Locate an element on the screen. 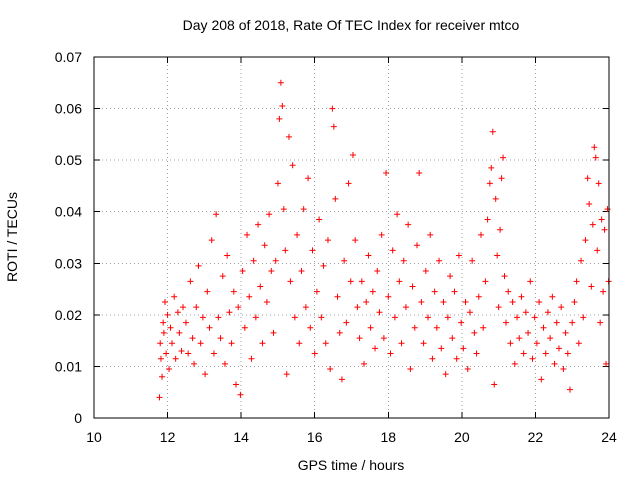 This screenshot has width=640, height=480. y-axis-label: ROTI / TECUs is located at coordinates (12, 237).